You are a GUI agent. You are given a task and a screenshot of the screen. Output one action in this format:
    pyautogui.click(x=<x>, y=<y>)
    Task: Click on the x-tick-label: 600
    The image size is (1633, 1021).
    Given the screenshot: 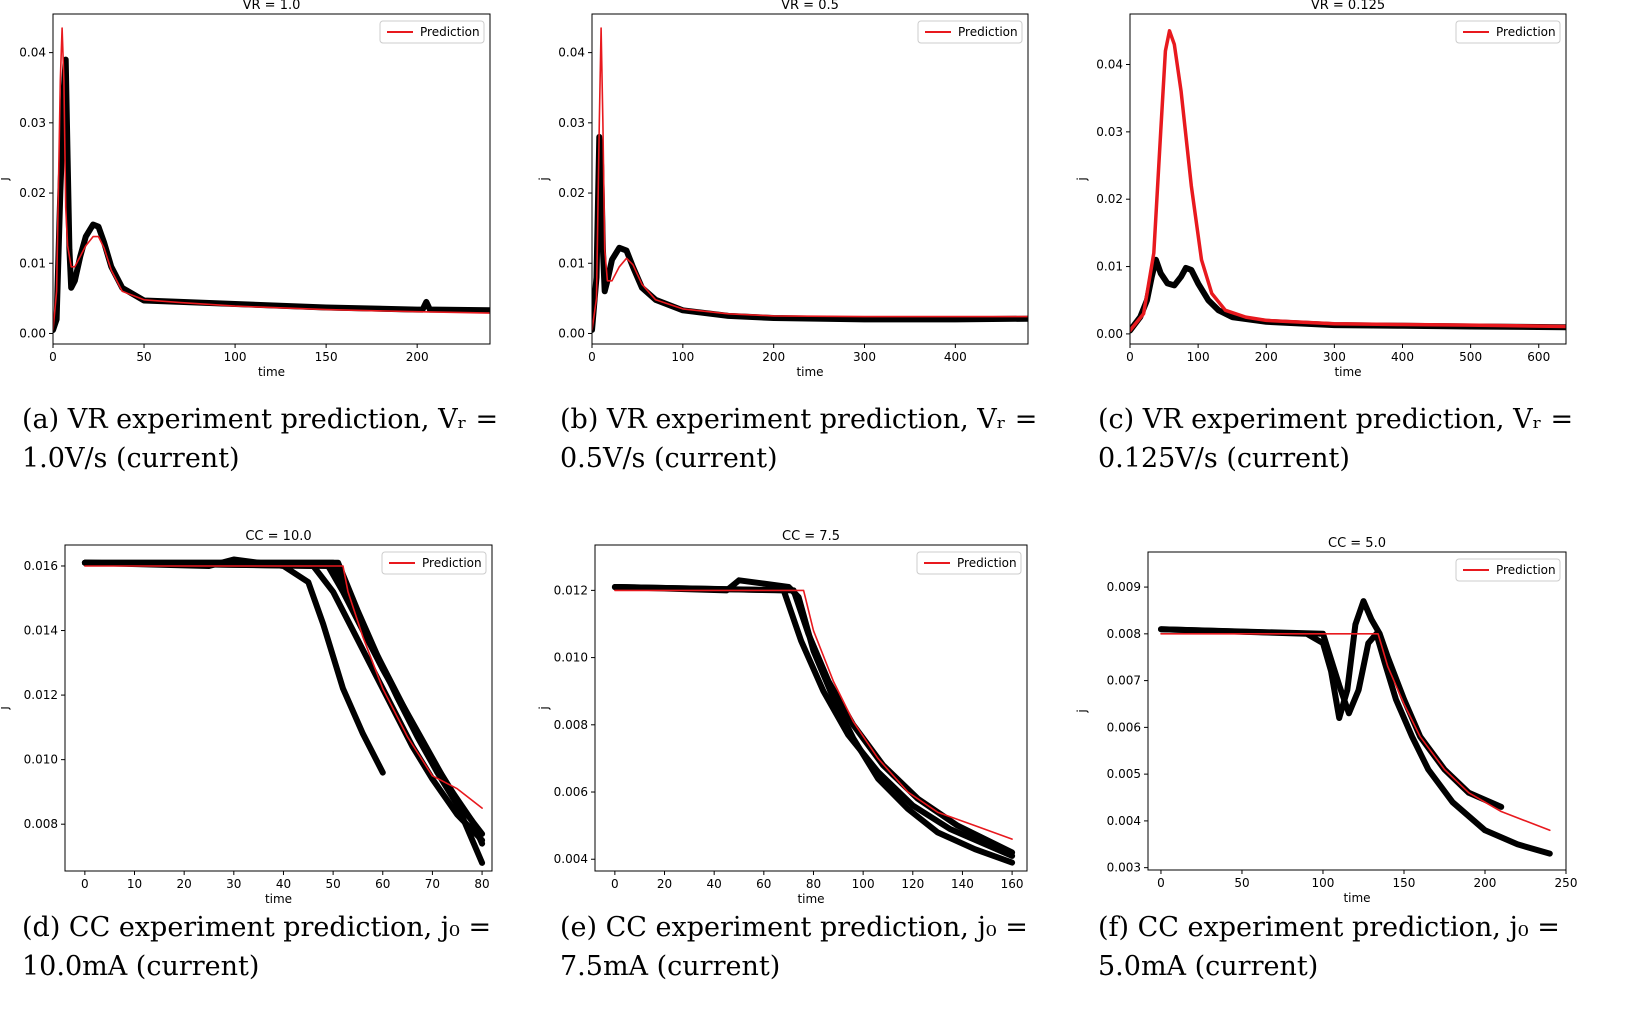 What is the action you would take?
    pyautogui.click(x=1538, y=357)
    